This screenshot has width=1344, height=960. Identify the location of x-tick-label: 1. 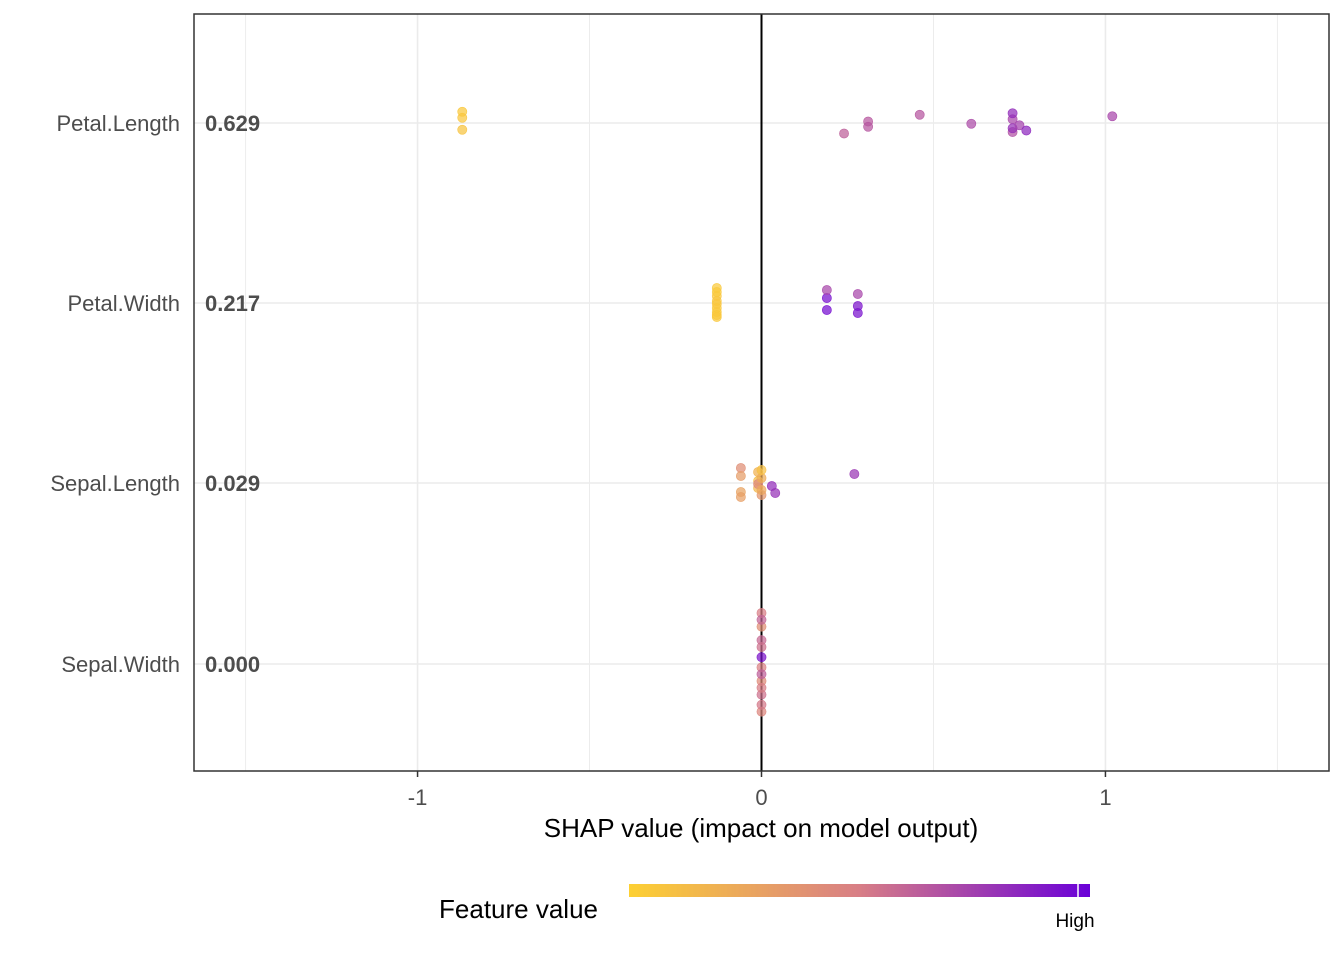
(1105, 797).